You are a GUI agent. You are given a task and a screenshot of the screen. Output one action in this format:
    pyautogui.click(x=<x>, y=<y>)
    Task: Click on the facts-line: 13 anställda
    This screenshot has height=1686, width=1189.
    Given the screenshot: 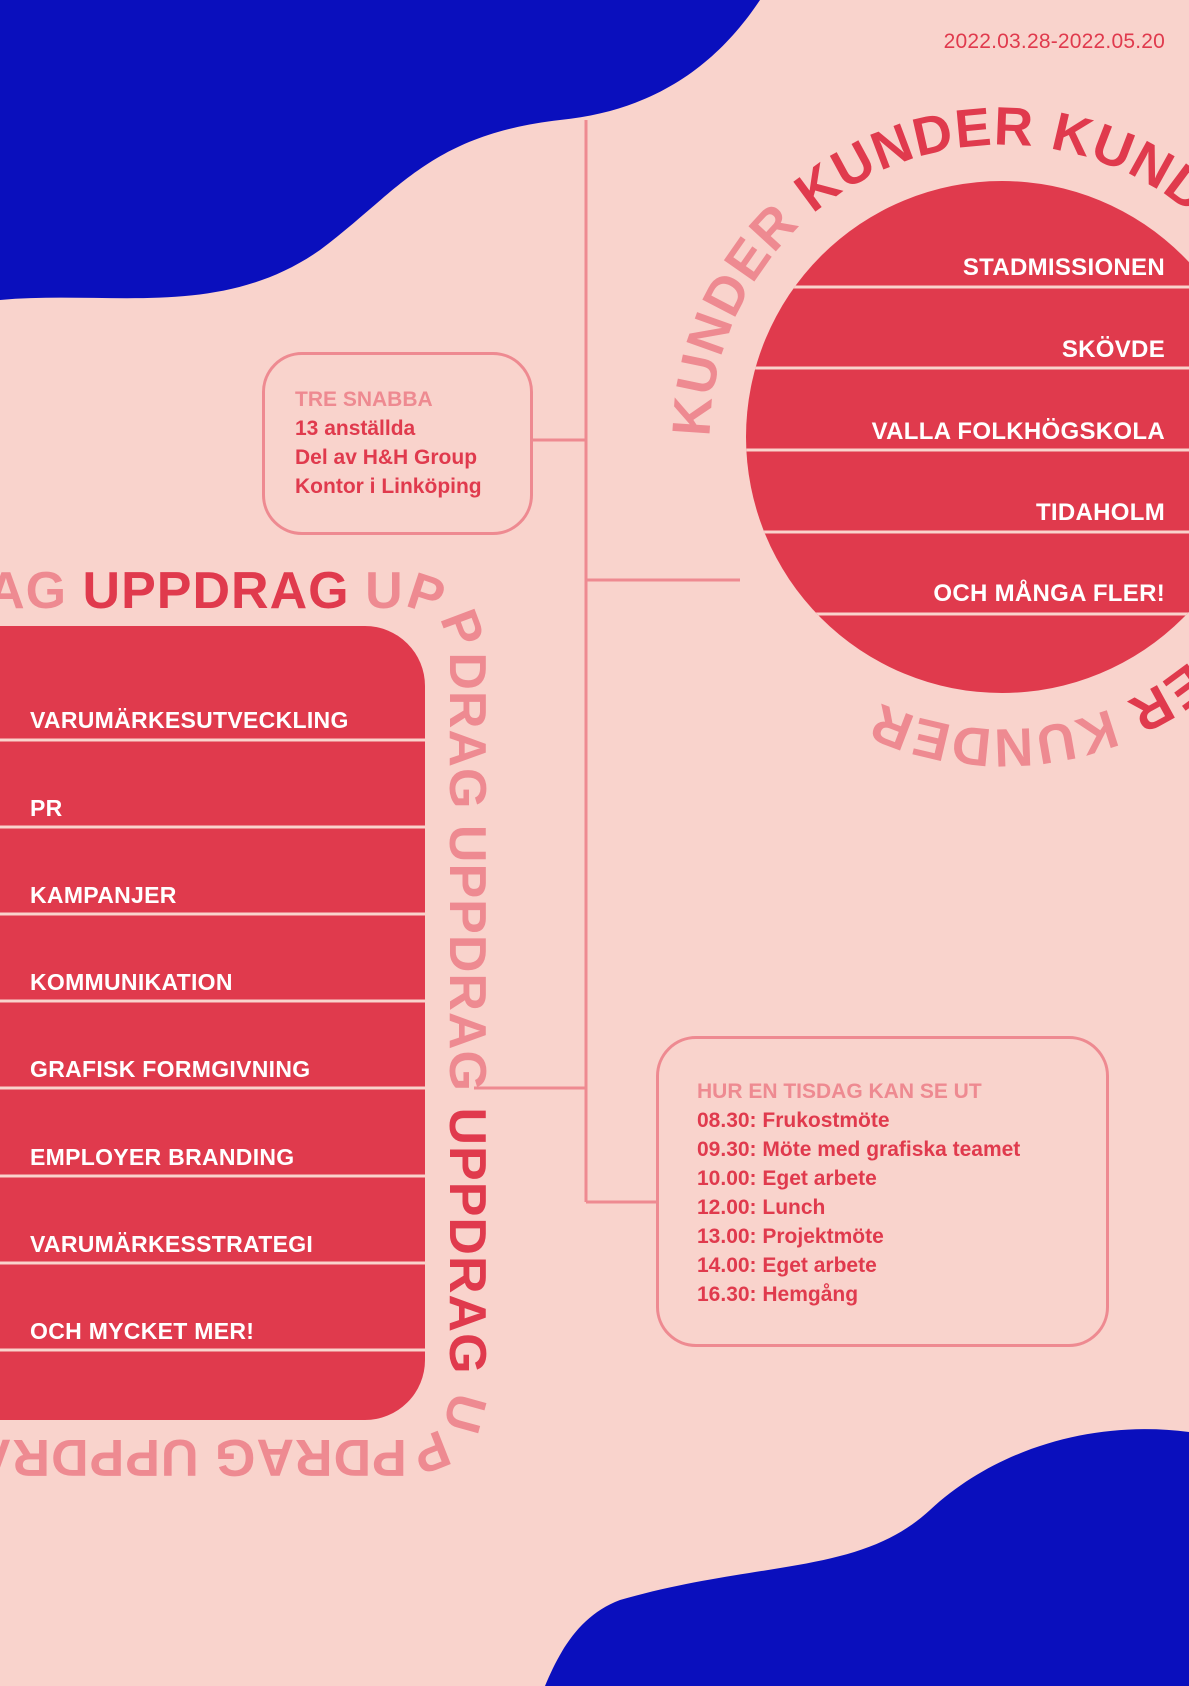 What is the action you would take?
    pyautogui.click(x=355, y=428)
    